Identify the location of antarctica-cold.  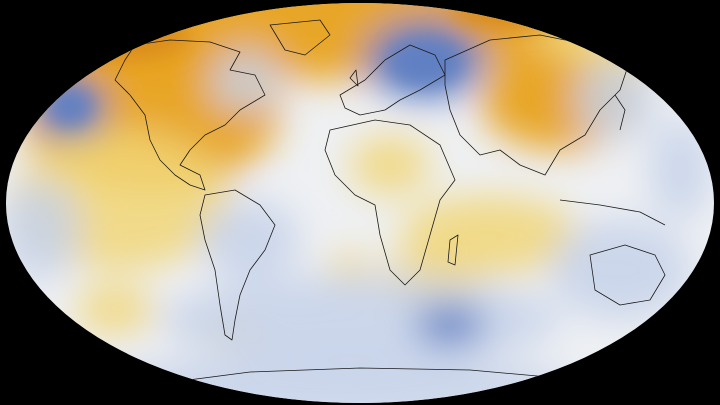
(330, 379).